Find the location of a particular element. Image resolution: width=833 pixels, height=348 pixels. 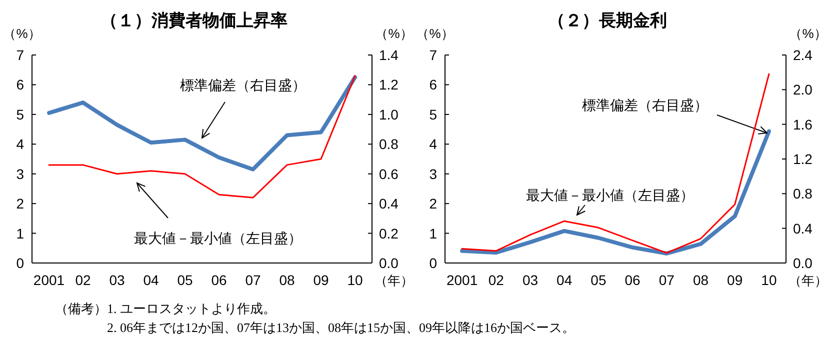

text: （備考） is located at coordinates (81, 308).